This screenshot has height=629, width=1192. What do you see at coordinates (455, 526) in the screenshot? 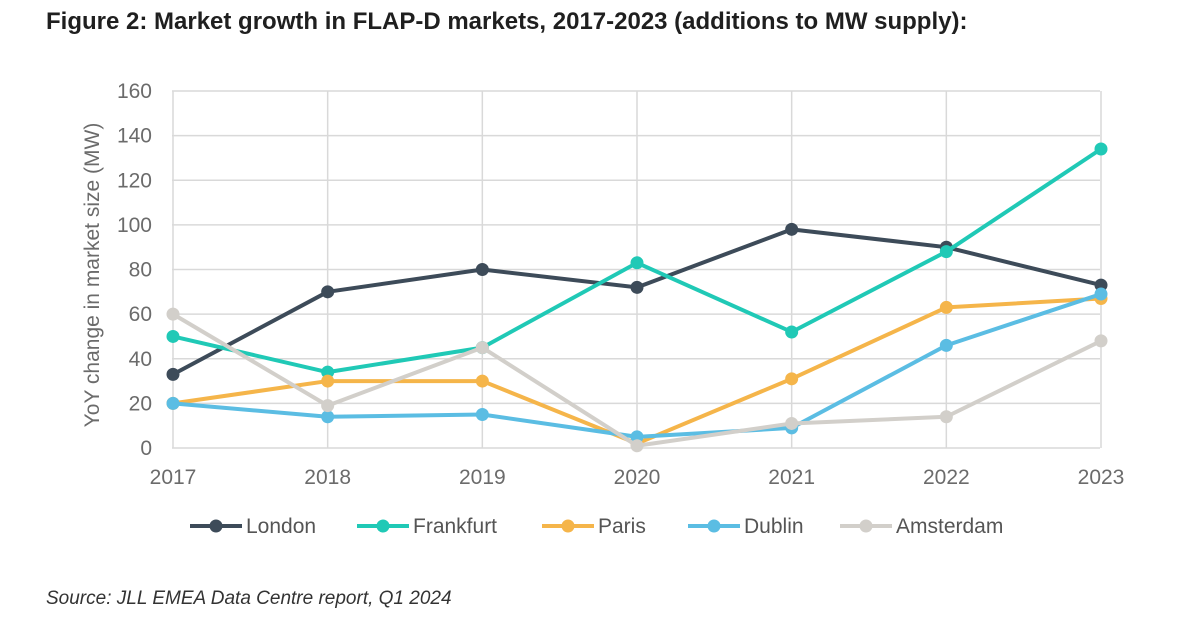
I see `legend-label: Frankfurt` at bounding box center [455, 526].